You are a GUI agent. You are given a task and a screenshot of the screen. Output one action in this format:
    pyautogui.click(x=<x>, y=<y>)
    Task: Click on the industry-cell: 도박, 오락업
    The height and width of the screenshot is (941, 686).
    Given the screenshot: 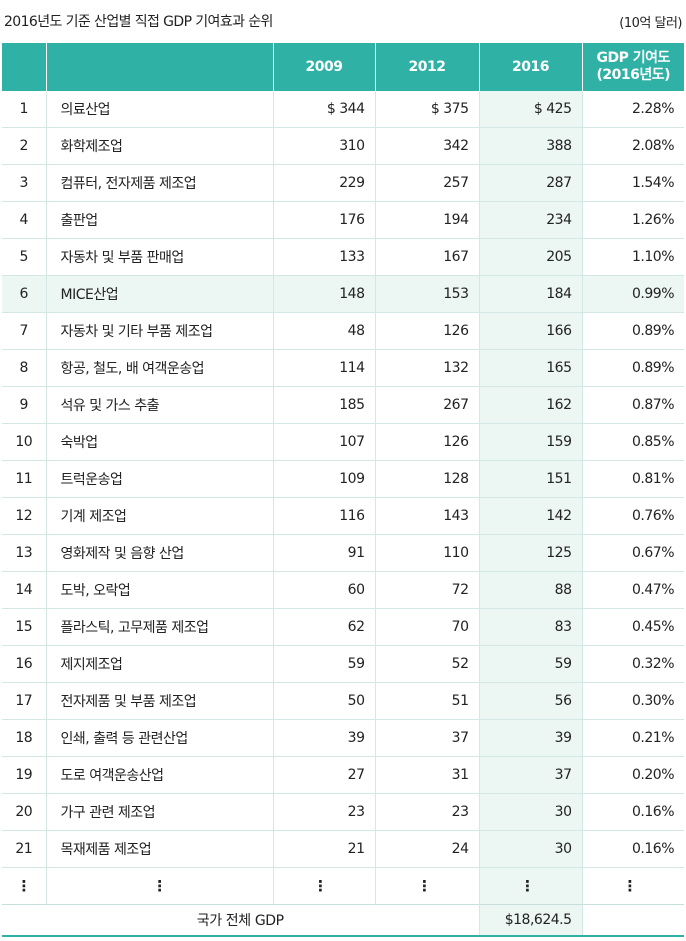 What is the action you would take?
    pyautogui.click(x=159, y=590)
    